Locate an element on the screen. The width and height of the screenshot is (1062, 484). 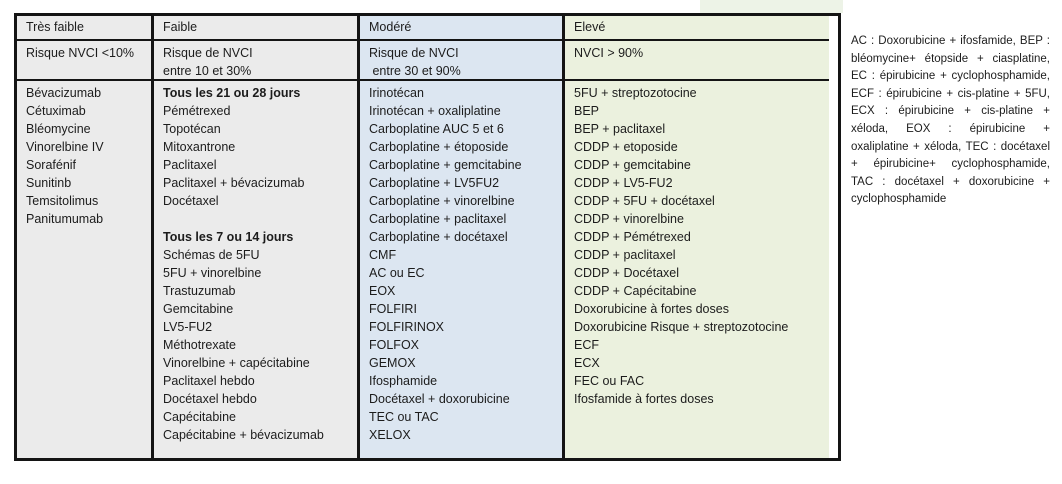
risk-description-eleve: NVCI > 90% is located at coordinates (697, 61).